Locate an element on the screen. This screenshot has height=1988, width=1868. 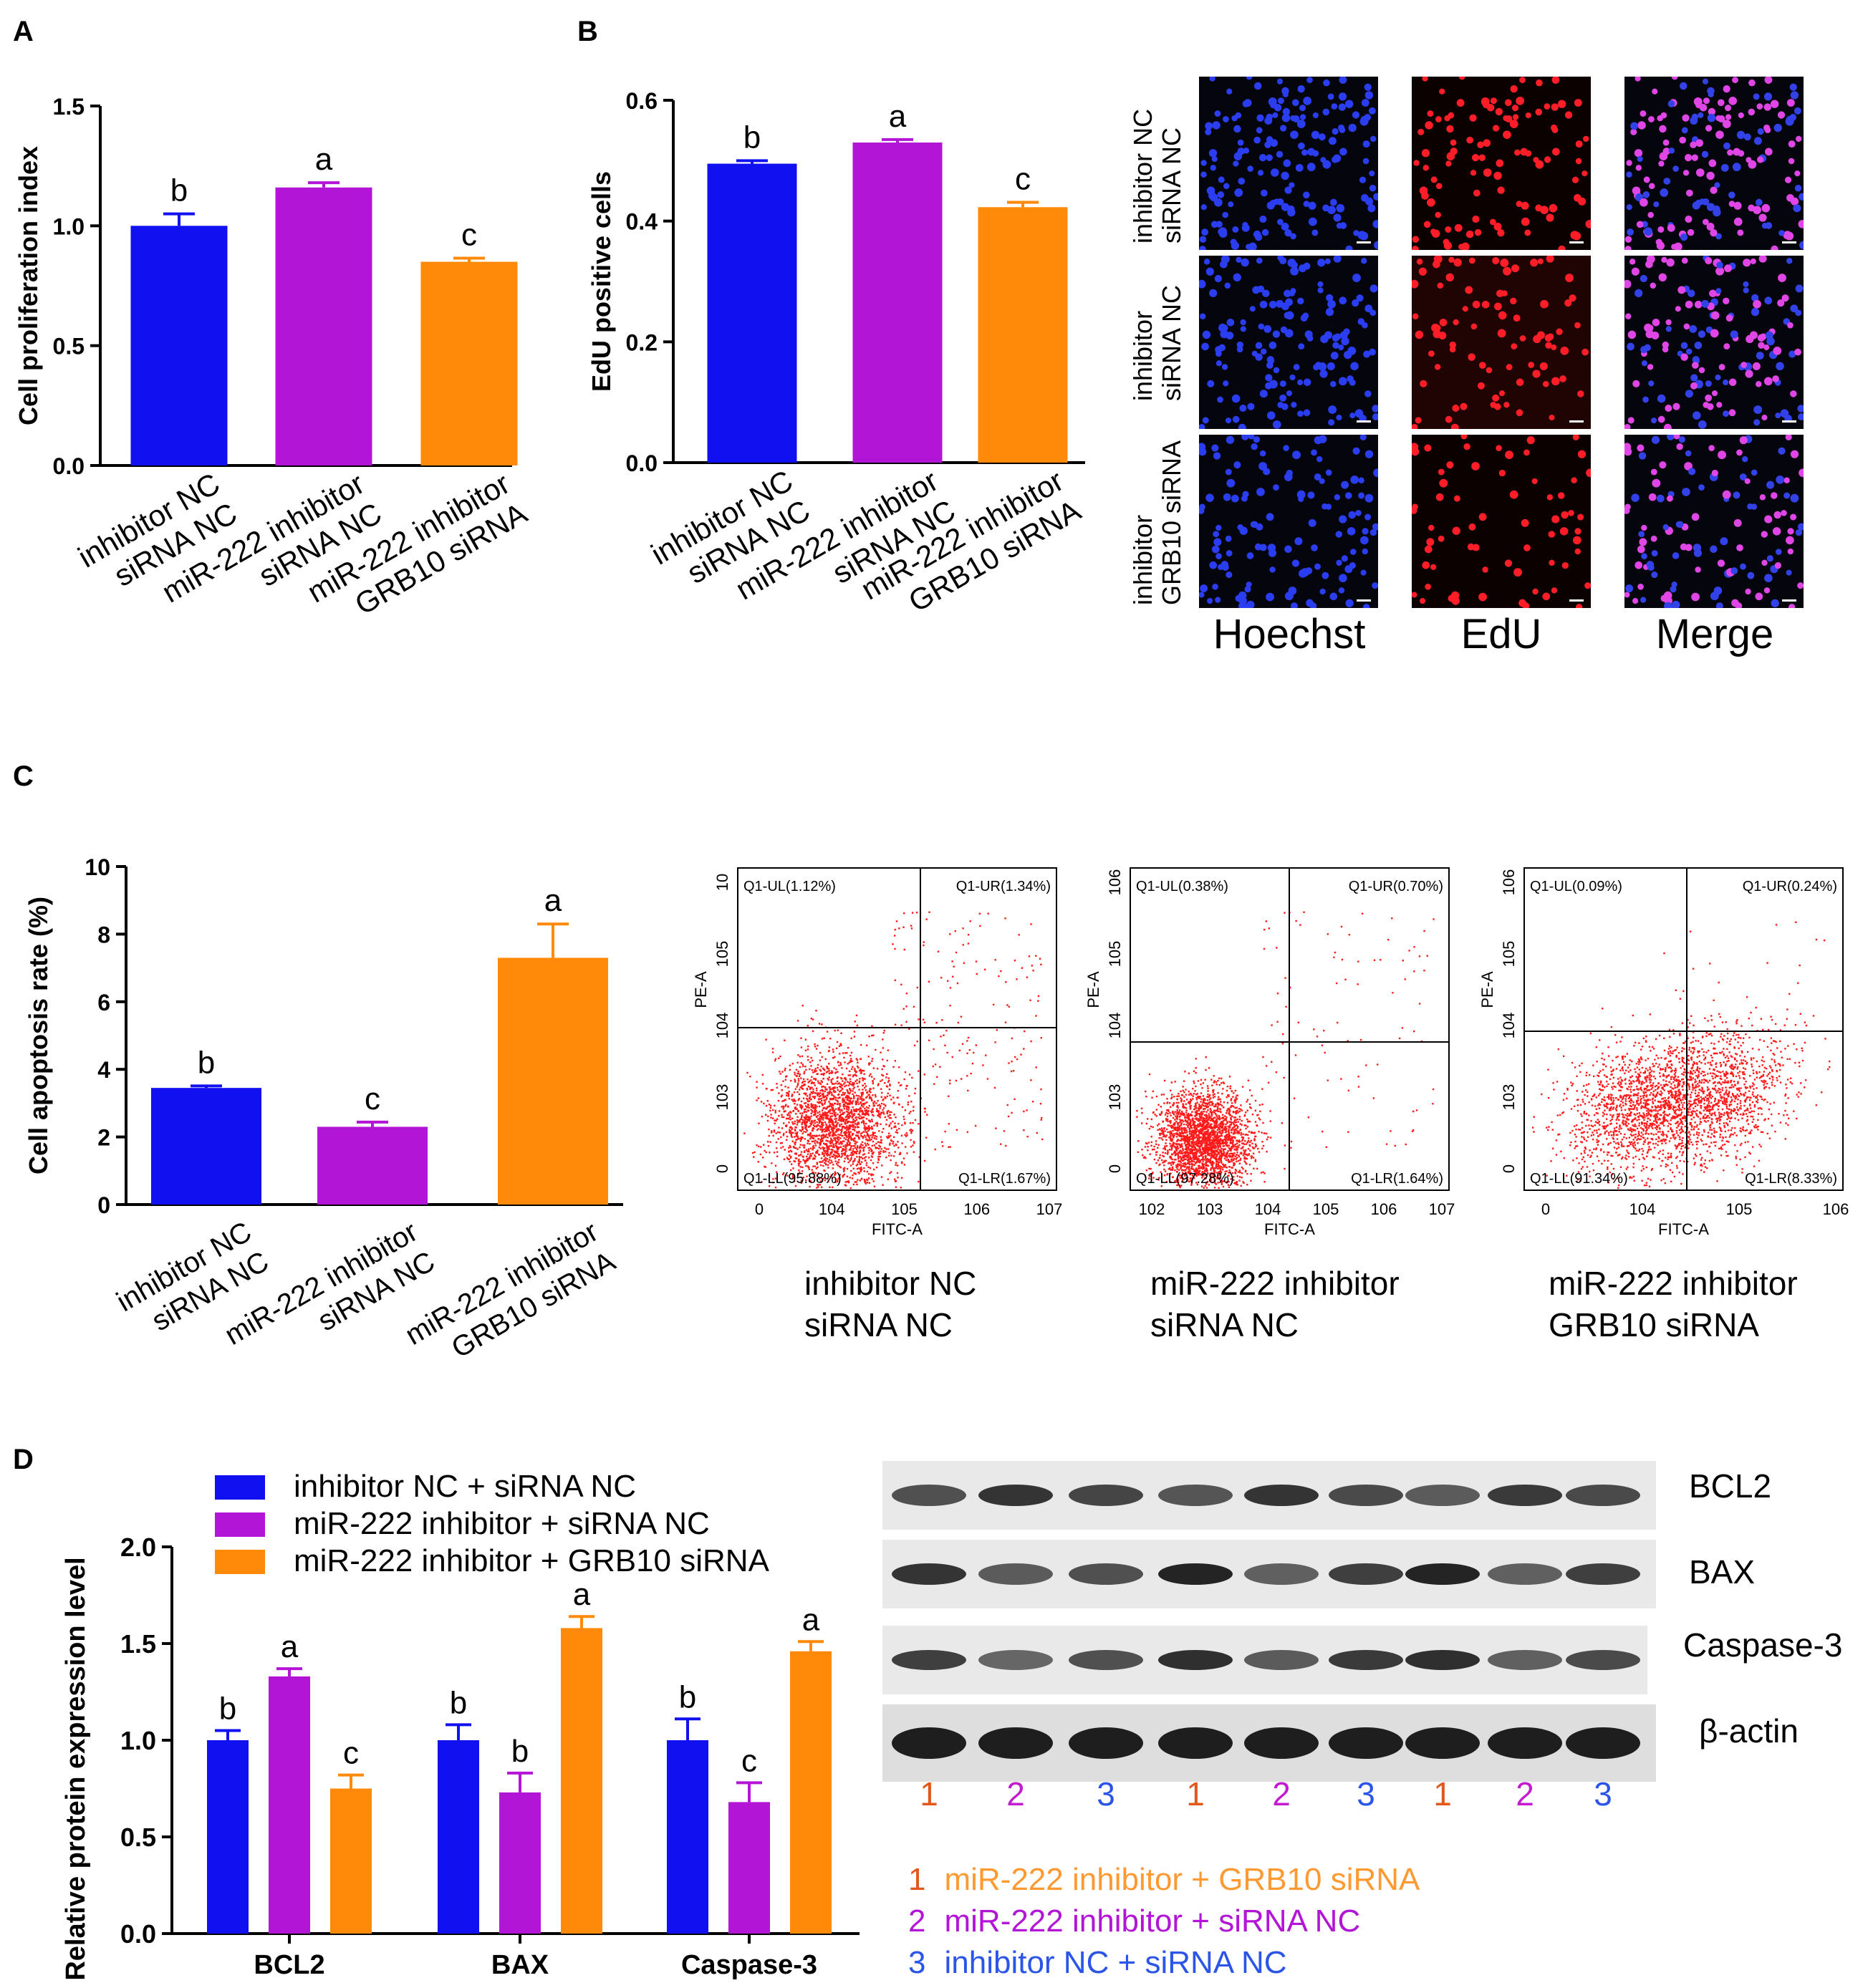
chart-d-sig-letter: b is located at coordinates (687, 1697).